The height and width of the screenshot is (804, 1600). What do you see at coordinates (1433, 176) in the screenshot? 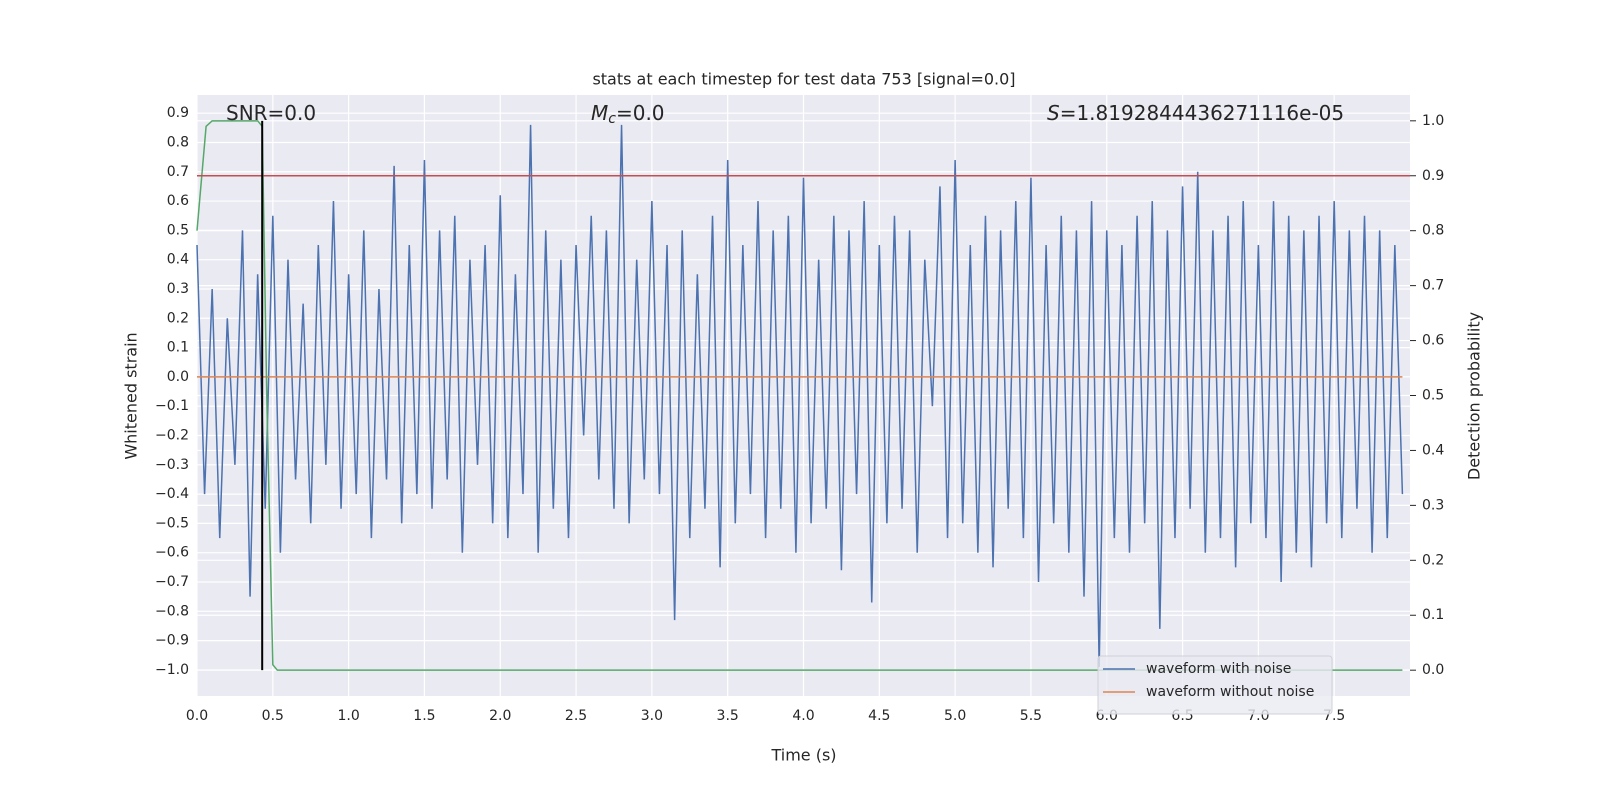
I see `y2-tick-label: 0.9` at bounding box center [1433, 176].